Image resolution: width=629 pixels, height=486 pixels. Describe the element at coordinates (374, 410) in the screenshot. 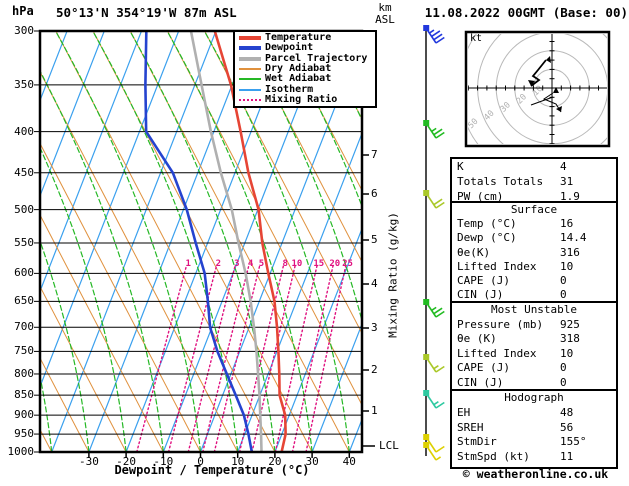

I see `km-tick-label: 1` at that location.